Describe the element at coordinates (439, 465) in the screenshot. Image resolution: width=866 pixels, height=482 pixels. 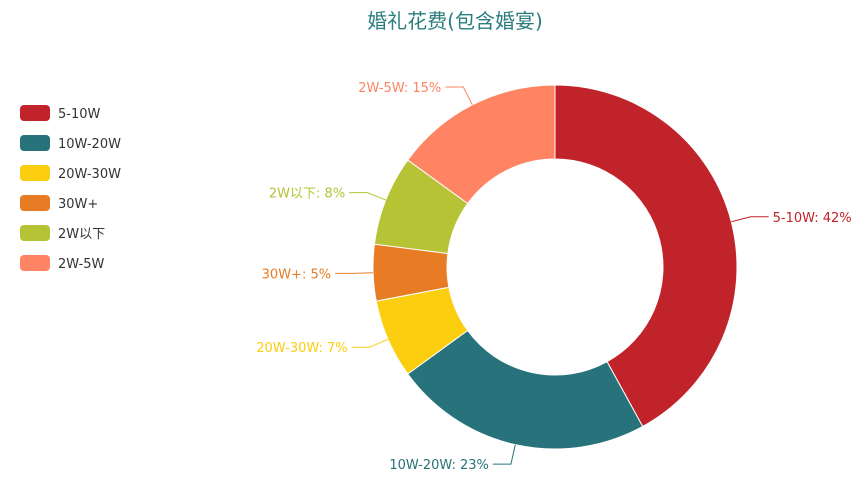
I see `data-label-10W-20W: 10W-20W: 23%` at that location.